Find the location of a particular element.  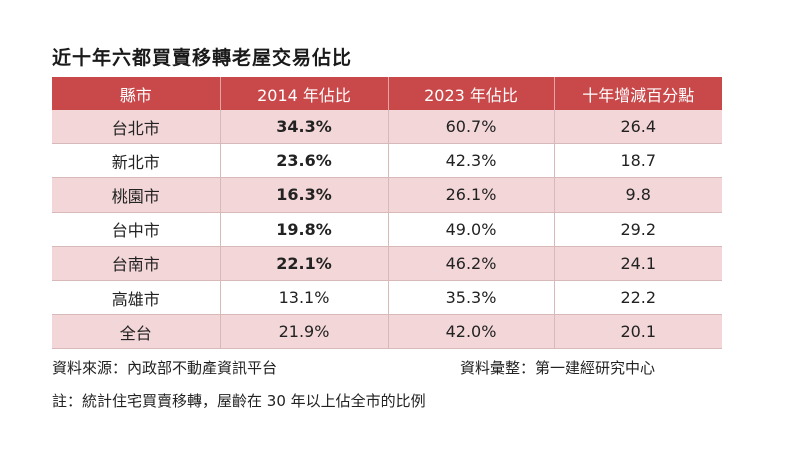

cell-county: 全台 is located at coordinates (136, 332).